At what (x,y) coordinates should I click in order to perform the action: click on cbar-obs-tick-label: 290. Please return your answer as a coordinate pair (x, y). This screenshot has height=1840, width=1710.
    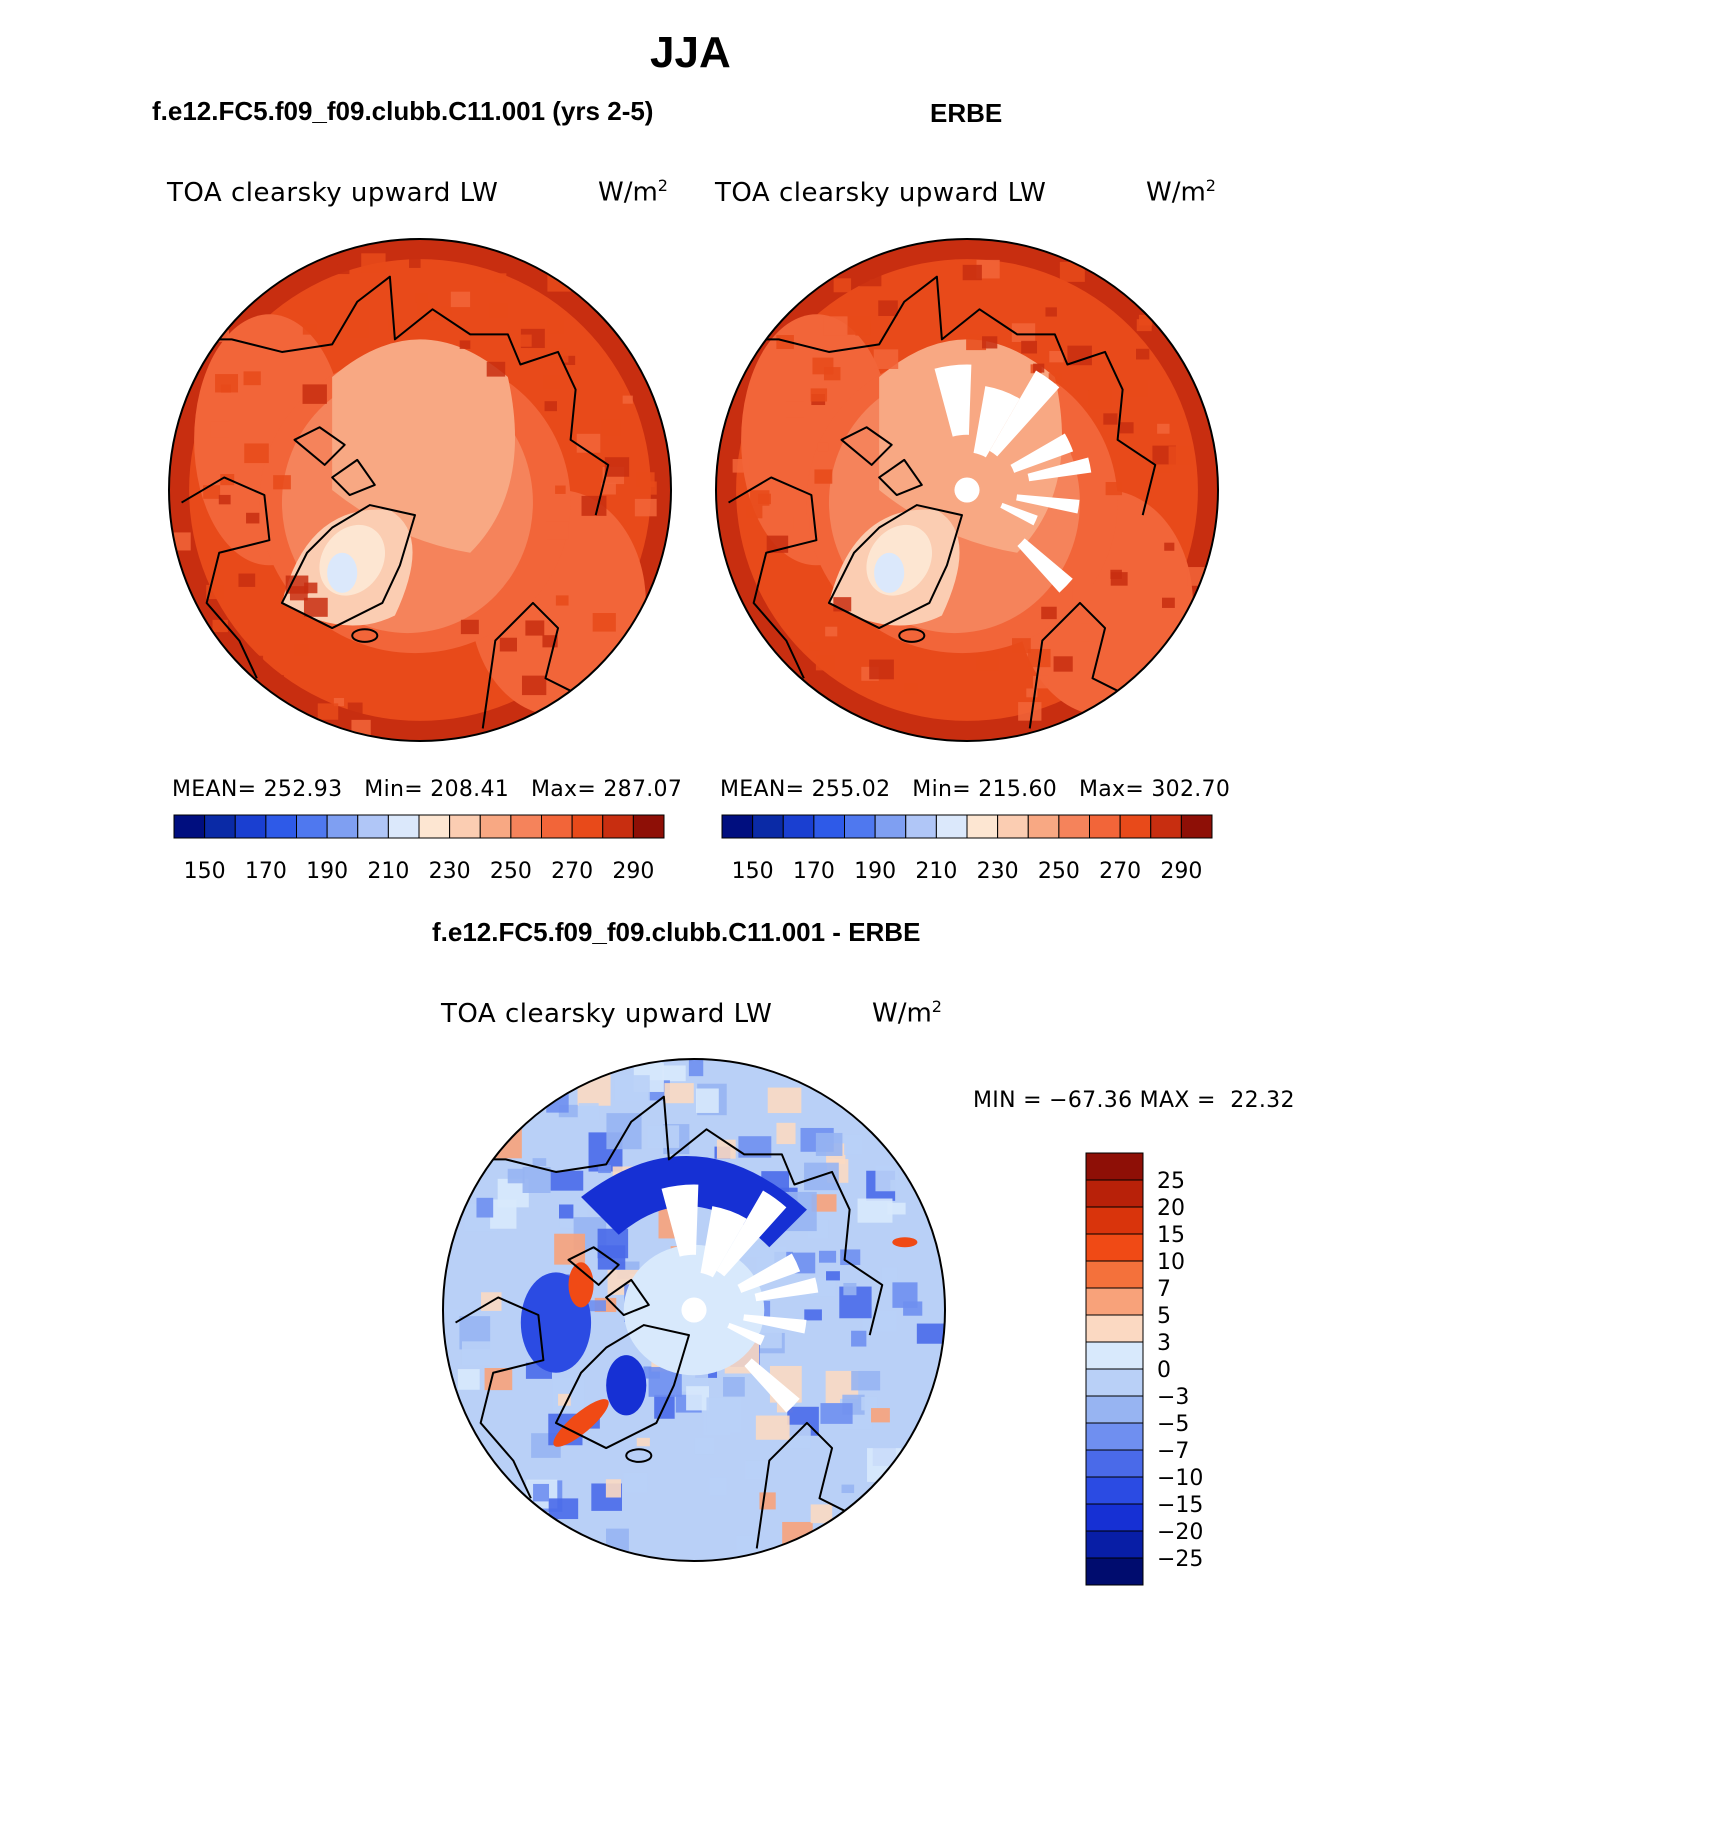
    Looking at the image, I should click on (1181, 871).